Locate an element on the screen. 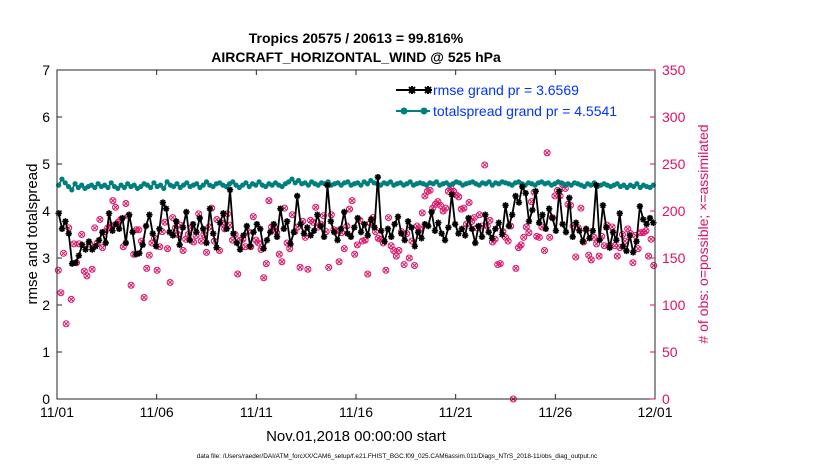 Image resolution: width=830 pixels, height=470 pixels. legend-spread-marker-right is located at coordinates (424, 111).